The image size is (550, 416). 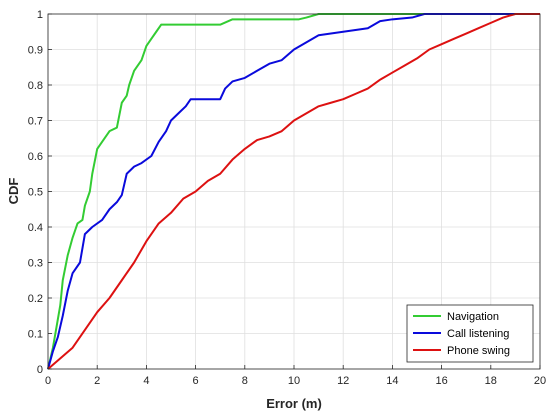 What do you see at coordinates (35, 51) in the screenshot?
I see `y-tick-label: 0.9` at bounding box center [35, 51].